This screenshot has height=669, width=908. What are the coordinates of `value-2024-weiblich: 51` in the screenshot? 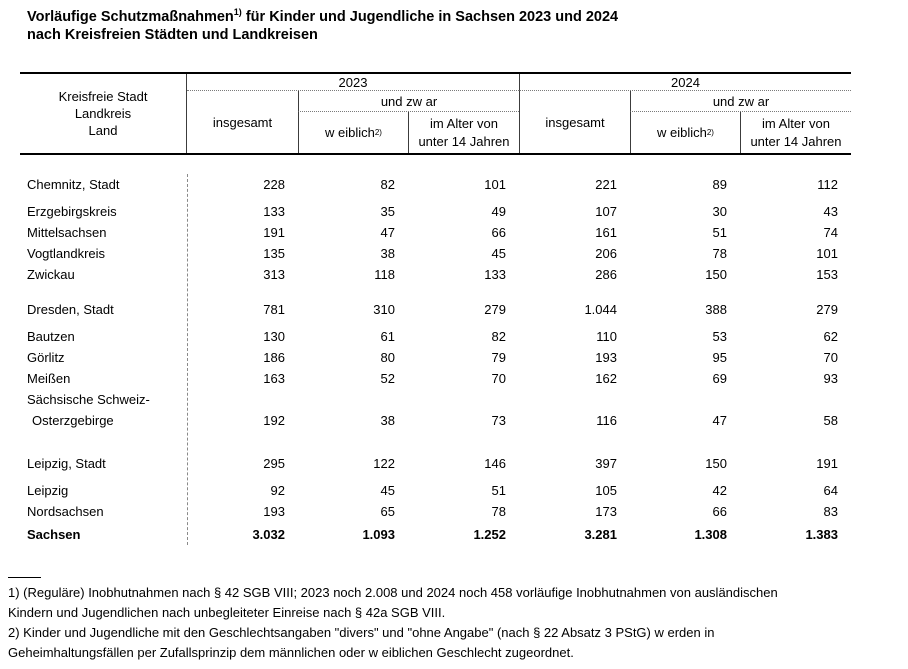 It's located at (719, 232).